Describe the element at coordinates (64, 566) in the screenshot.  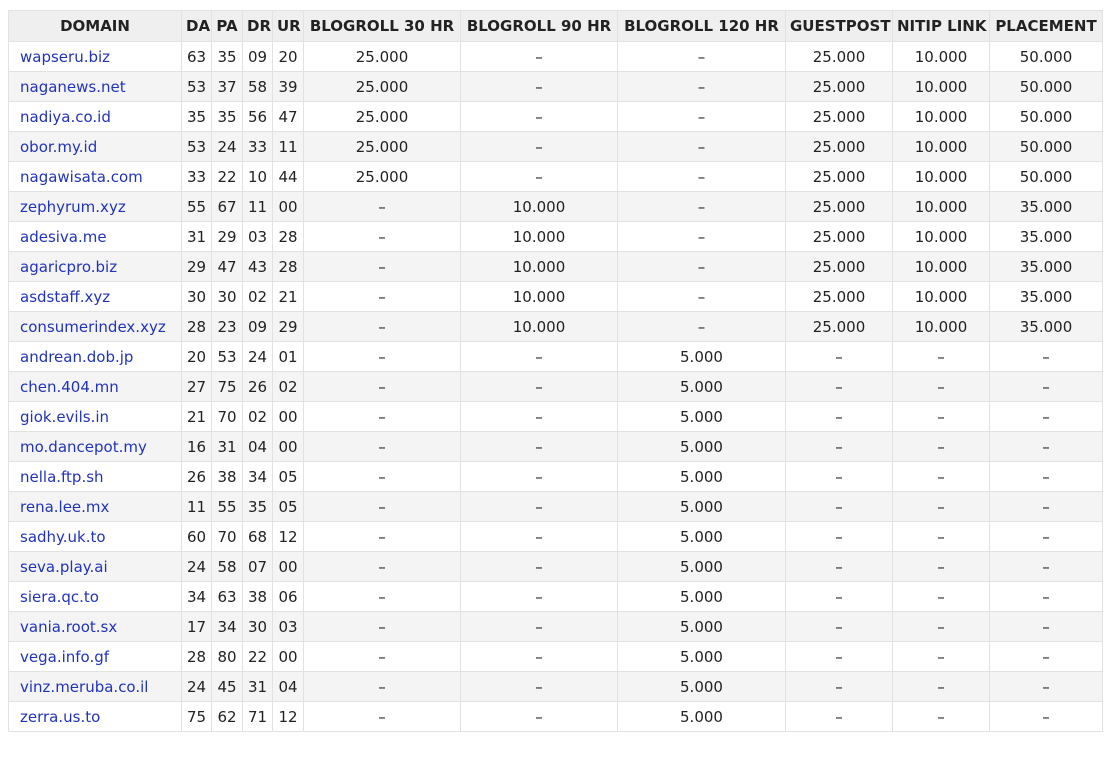
I see `domain-link: seva.play.ai` at that location.